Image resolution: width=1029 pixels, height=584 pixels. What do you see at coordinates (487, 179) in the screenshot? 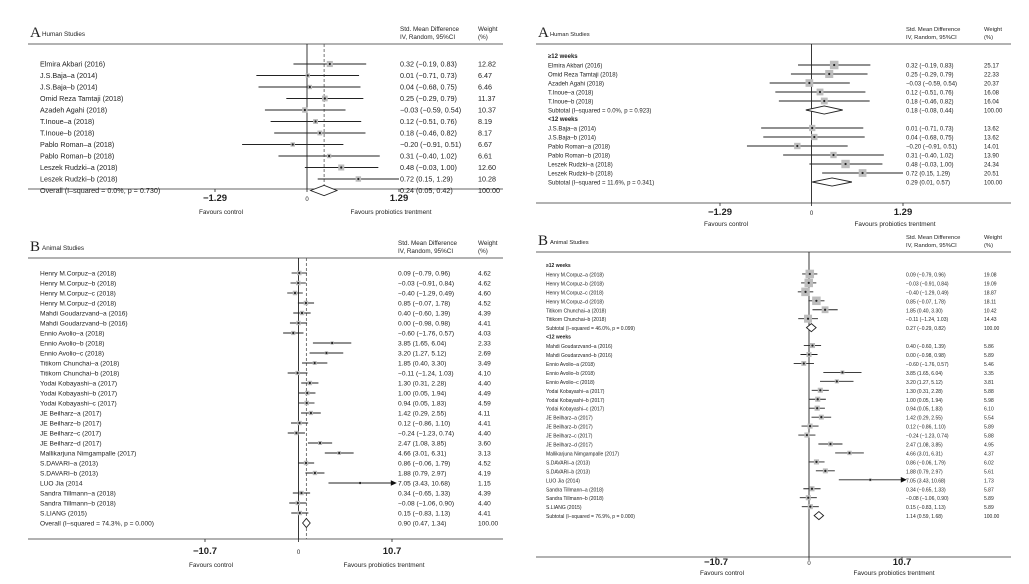
I see `weight-value: 10.28` at bounding box center [487, 179].